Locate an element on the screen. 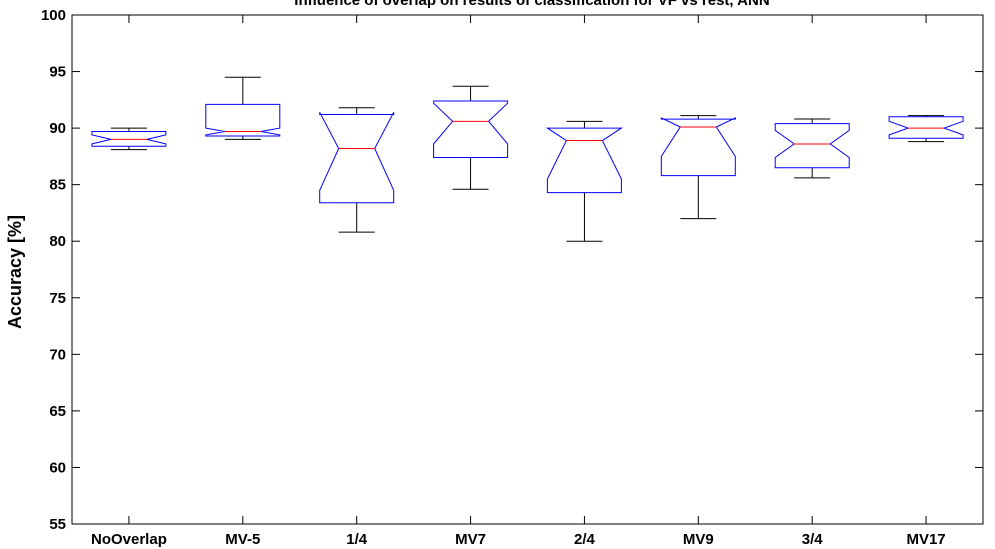  y-tick-label: 95 is located at coordinates (57, 72).